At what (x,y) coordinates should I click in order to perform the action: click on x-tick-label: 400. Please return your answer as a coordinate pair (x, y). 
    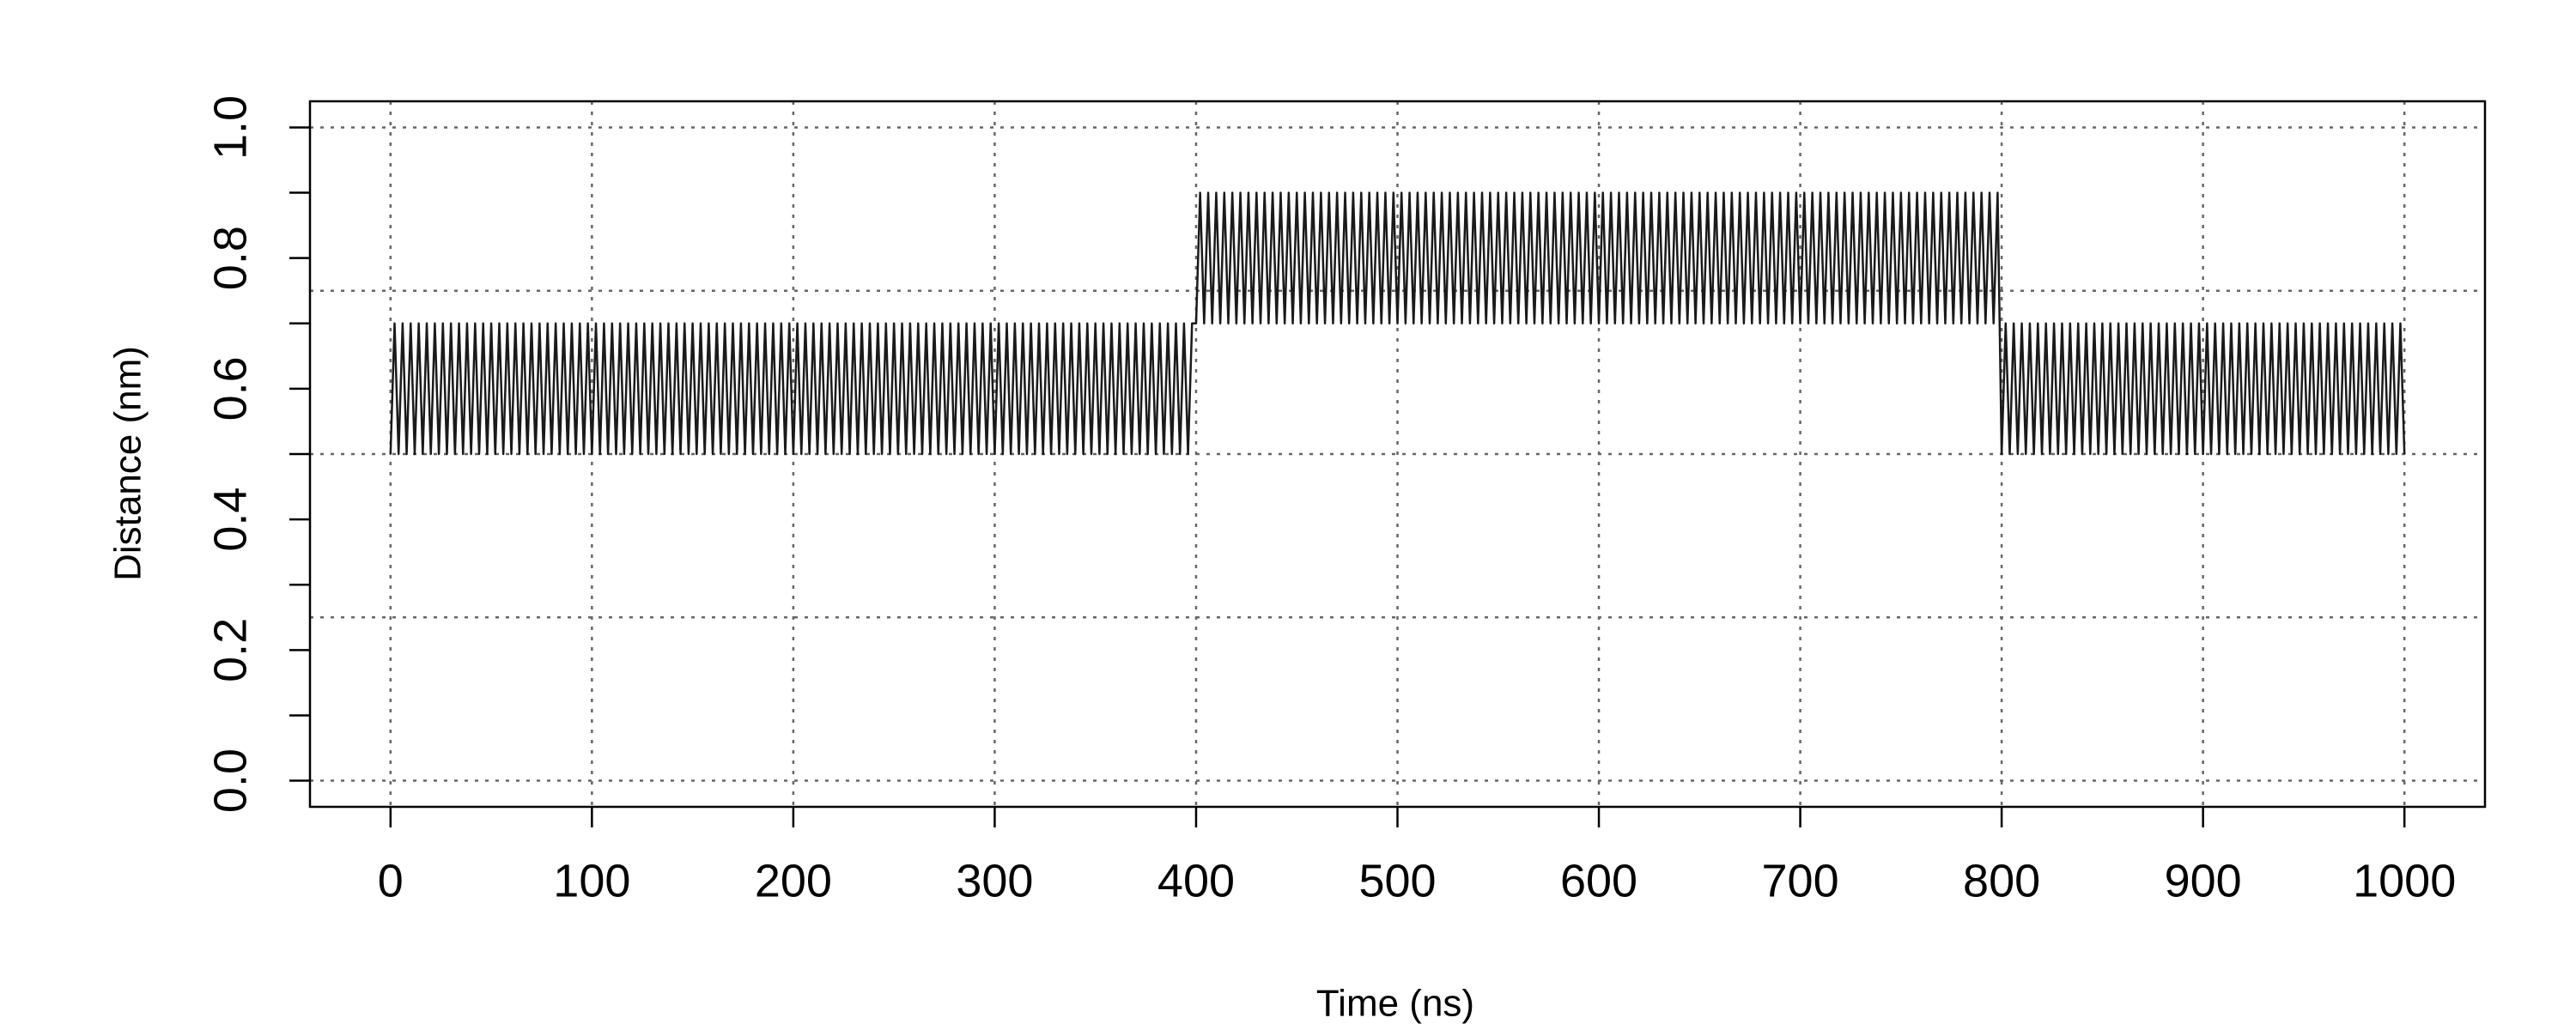
    Looking at the image, I should click on (1196, 880).